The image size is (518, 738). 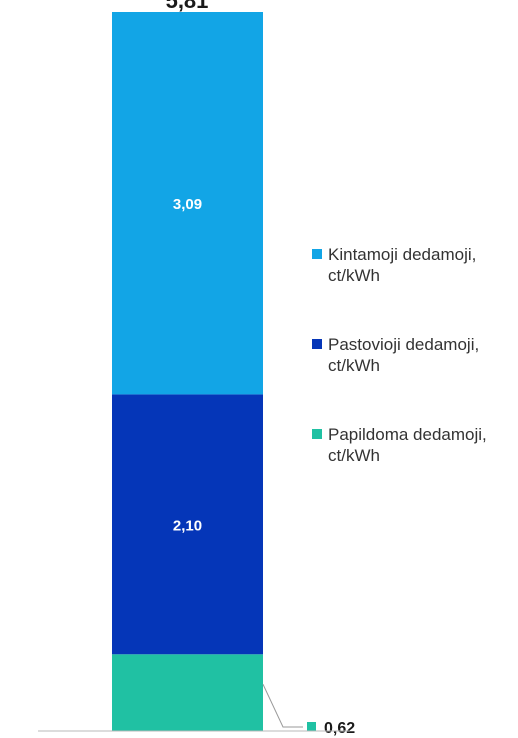 I want to click on legend-item-pastovioji: Pastovioji dedamoji, ct/kWh, so click(x=412, y=355).